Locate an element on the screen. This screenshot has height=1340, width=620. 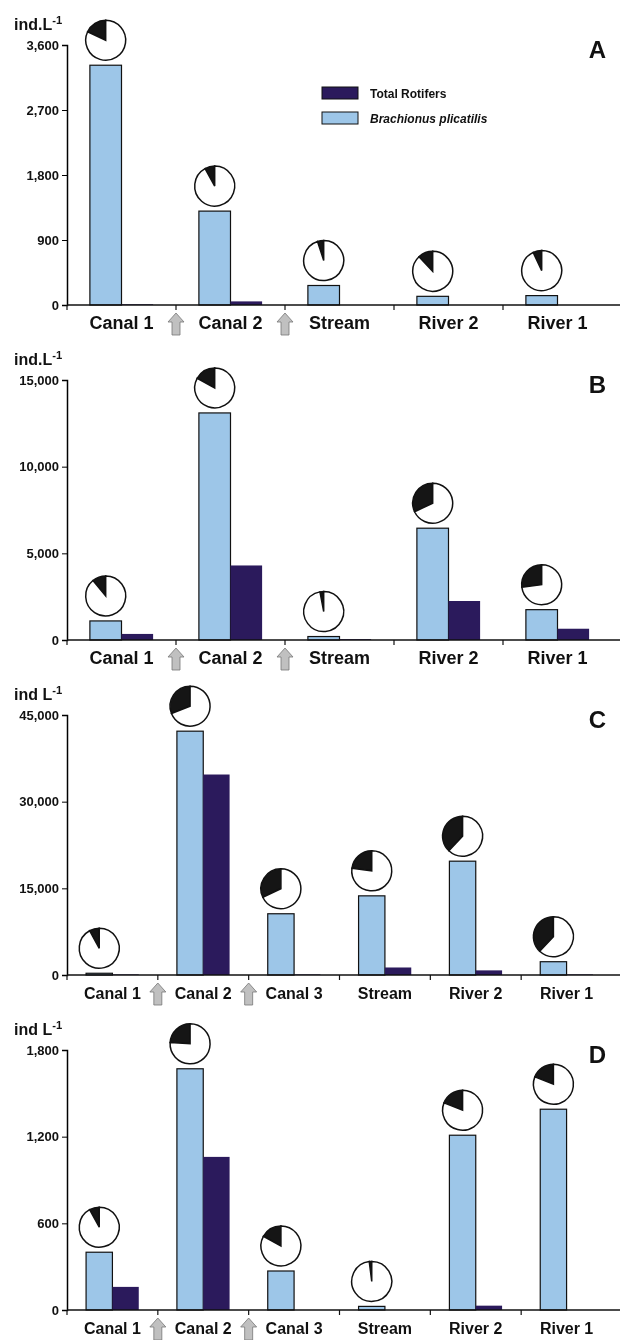
chart-title: D is located at coordinates (597, 1054).